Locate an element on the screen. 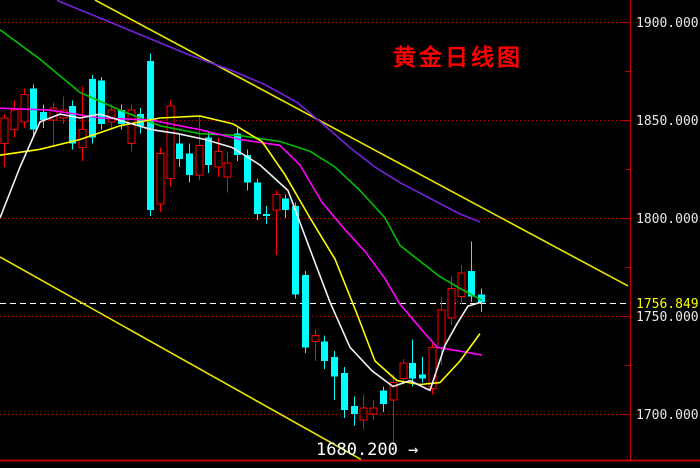 The image size is (700, 468). price-label: 1750.000 is located at coordinates (667, 317).